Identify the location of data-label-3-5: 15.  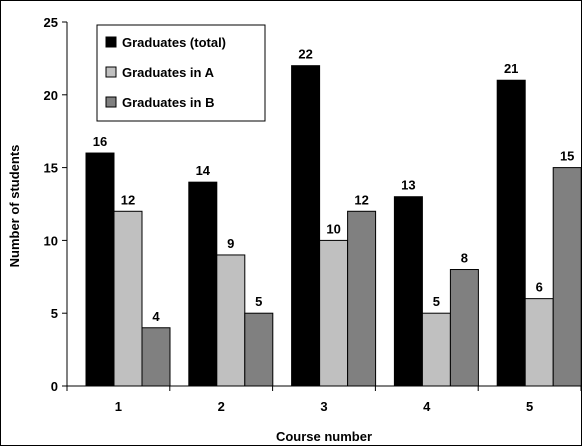
(567, 156).